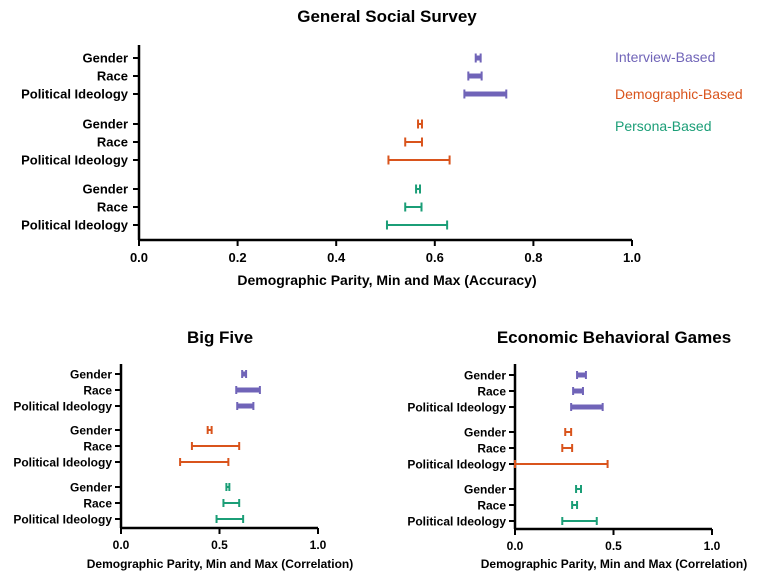  What do you see at coordinates (614, 337) in the screenshot?
I see `chart-title: Economic Behavioral Games` at bounding box center [614, 337].